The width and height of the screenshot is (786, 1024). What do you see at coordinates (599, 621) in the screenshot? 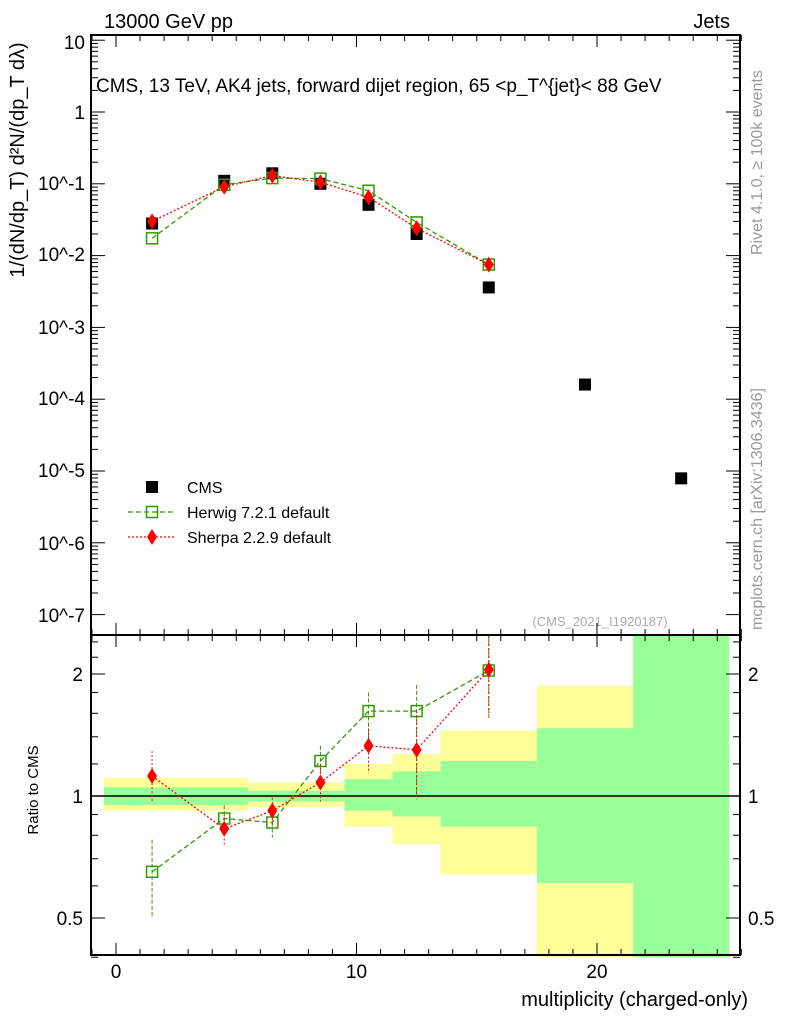
I see `watermark: (CMS_2021_I1920187)` at bounding box center [599, 621].